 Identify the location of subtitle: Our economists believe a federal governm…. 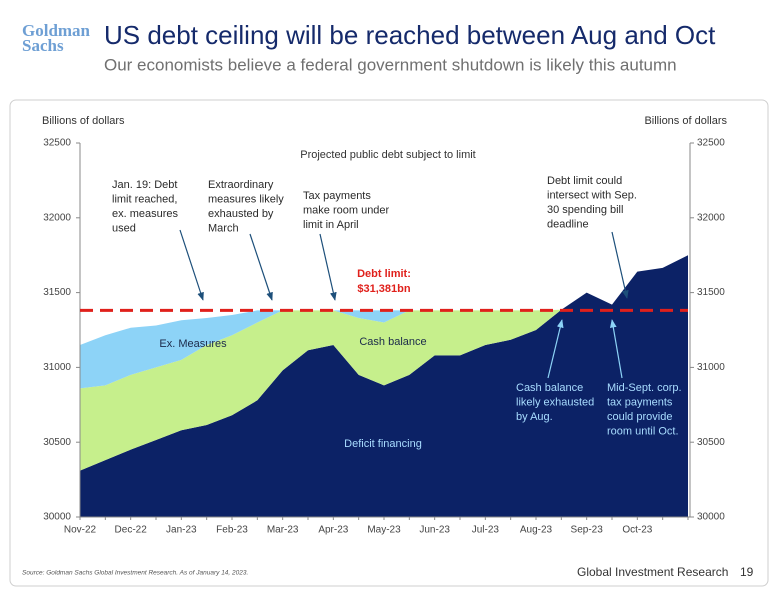
(390, 64).